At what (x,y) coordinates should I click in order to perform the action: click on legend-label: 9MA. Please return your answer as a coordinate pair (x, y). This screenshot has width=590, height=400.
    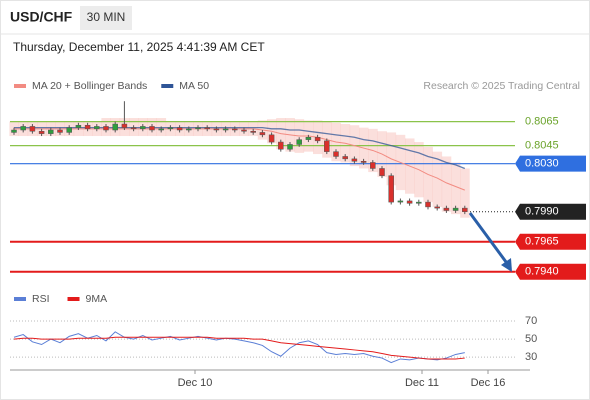
    Looking at the image, I should click on (97, 299).